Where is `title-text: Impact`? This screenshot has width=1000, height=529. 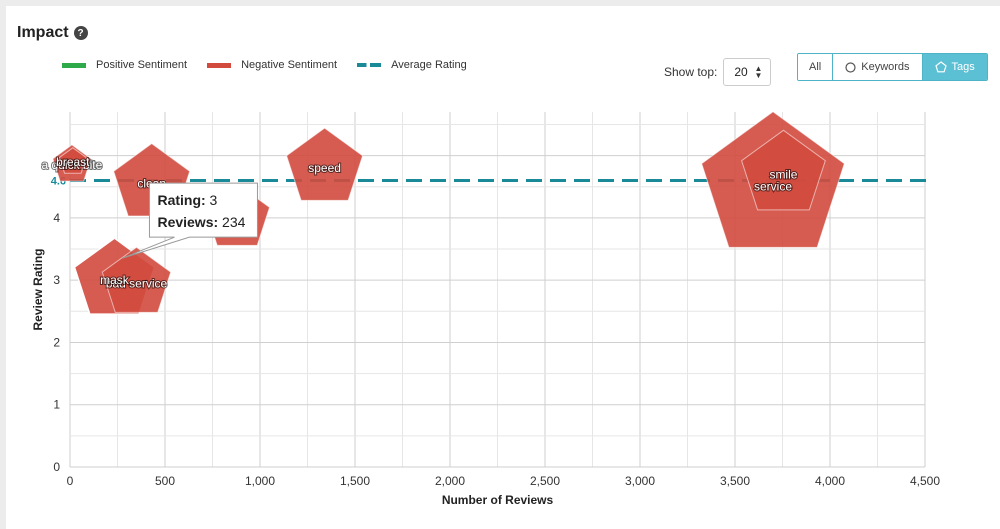 title-text: Impact is located at coordinates (43, 32).